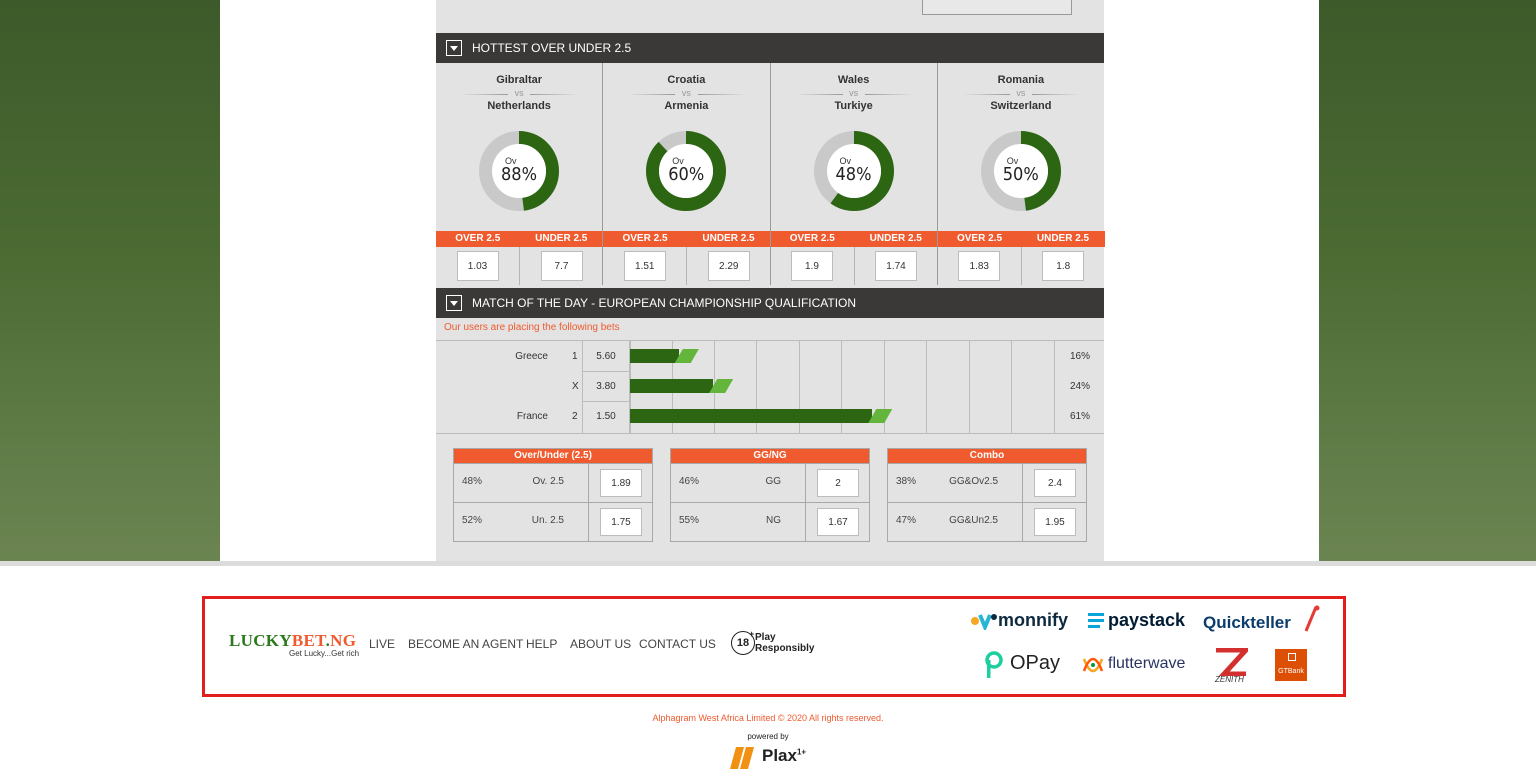 This screenshot has width=1536, height=777. I want to click on under-odd-button: 7.7, so click(561, 266).